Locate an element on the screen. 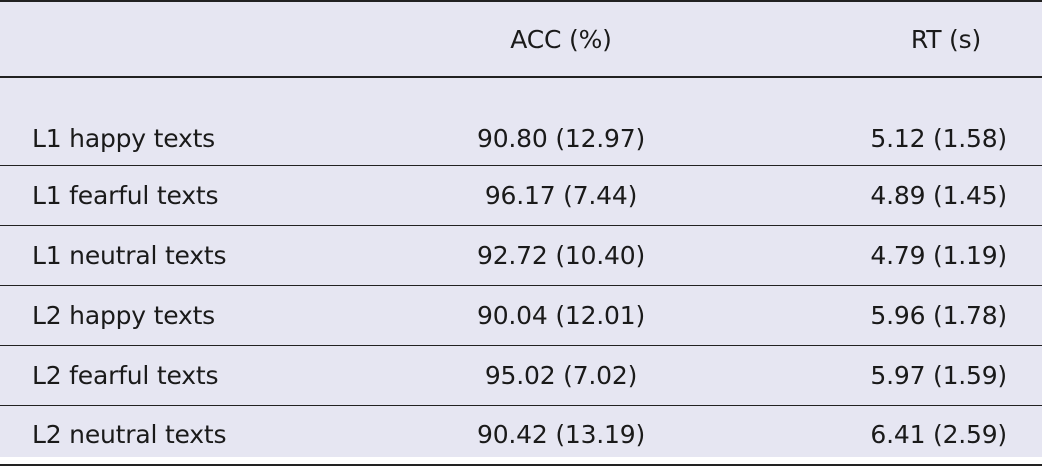 The width and height of the screenshot is (1042, 466). header-rt: RT (s) is located at coordinates (954, 39).